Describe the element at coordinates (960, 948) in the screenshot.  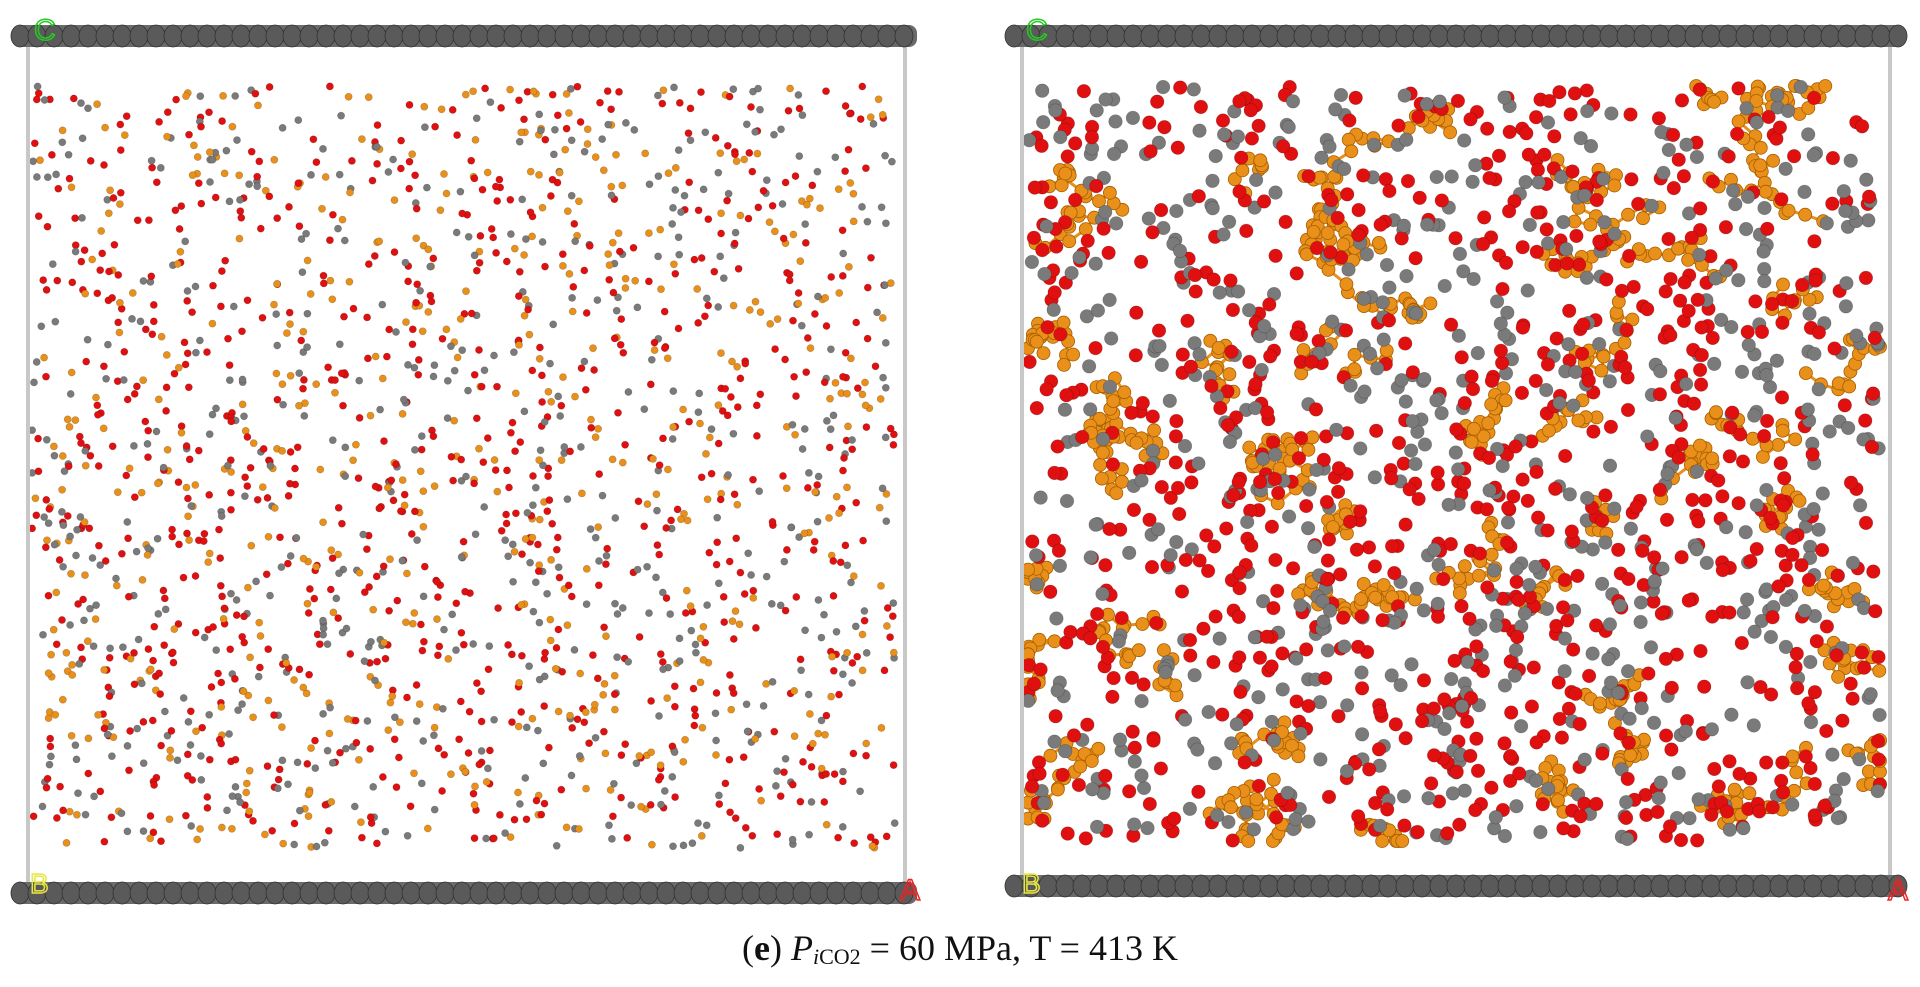
I see `figure-caption: (e) PiCO2 = 60 MPa, T = 413 K` at that location.